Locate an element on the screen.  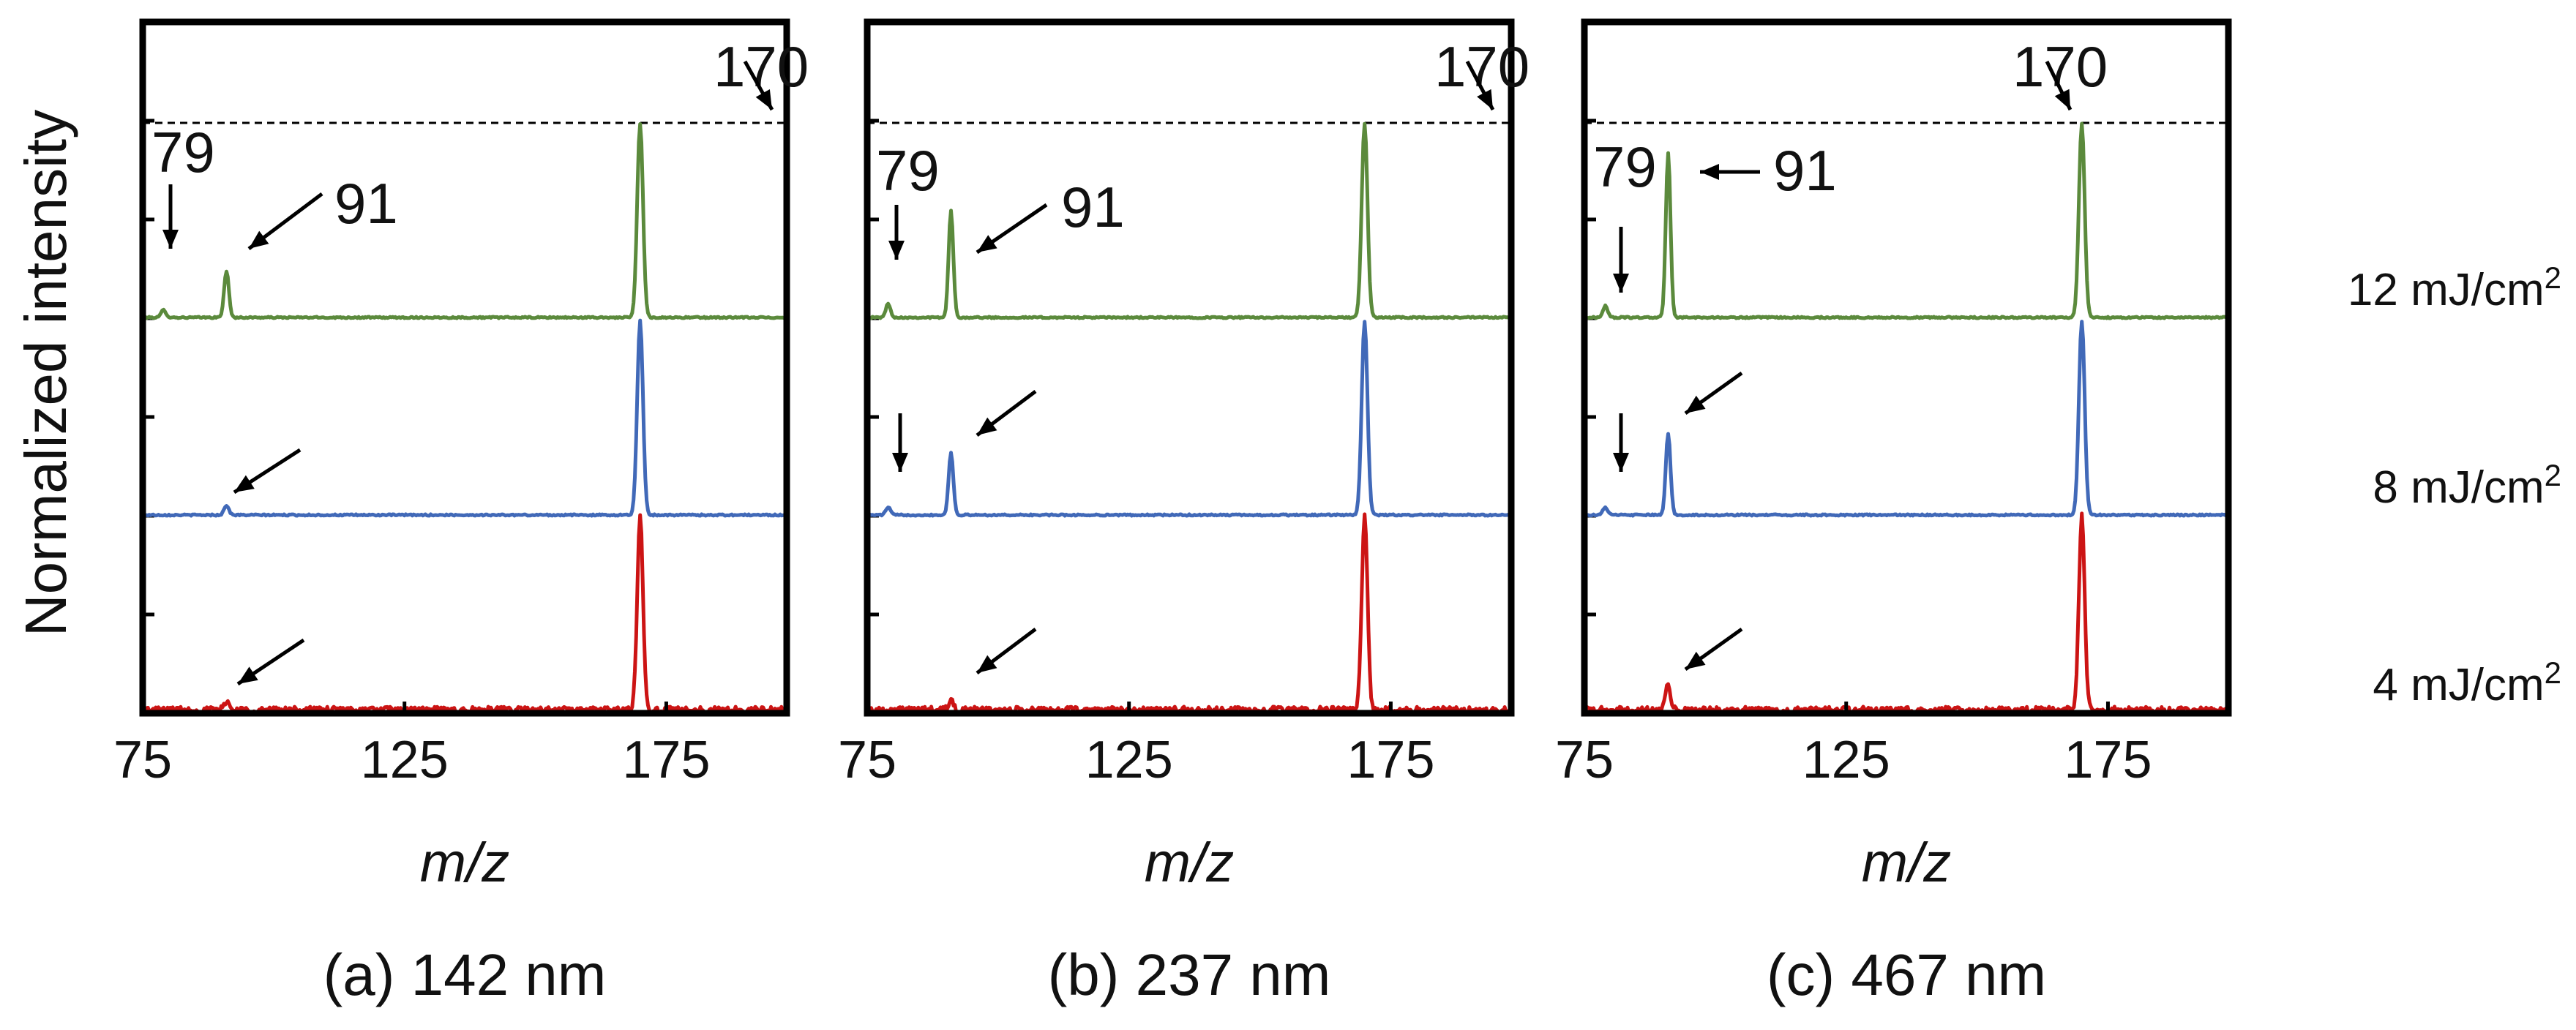
fluence-label: 12 mJ/cm2 is located at coordinates (2454, 288).